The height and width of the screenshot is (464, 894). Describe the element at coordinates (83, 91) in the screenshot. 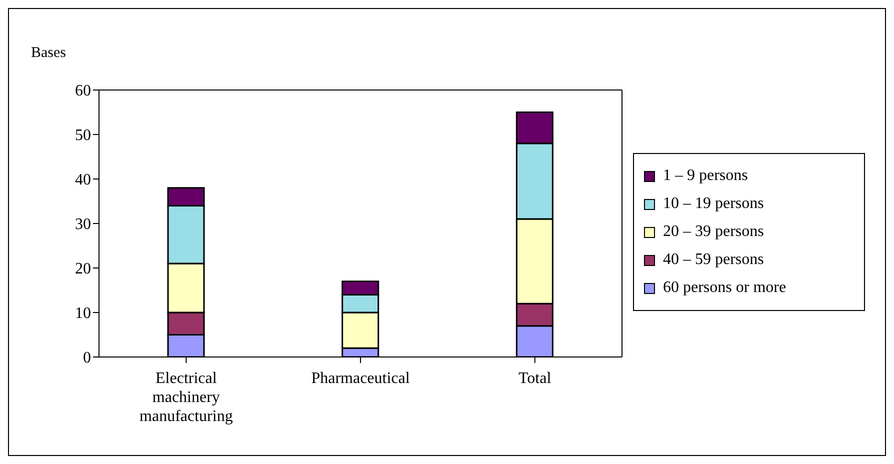

I see `y-tick-label: 60` at that location.